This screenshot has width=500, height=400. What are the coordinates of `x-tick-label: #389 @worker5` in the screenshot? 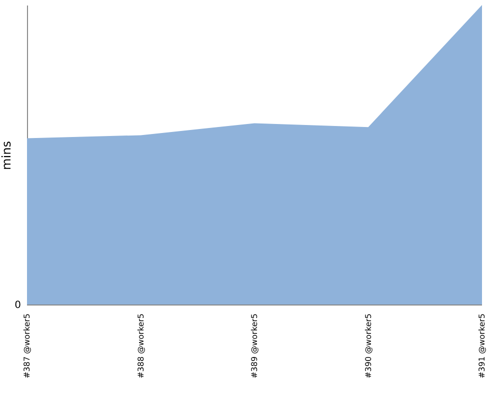 It's located at (254, 346).